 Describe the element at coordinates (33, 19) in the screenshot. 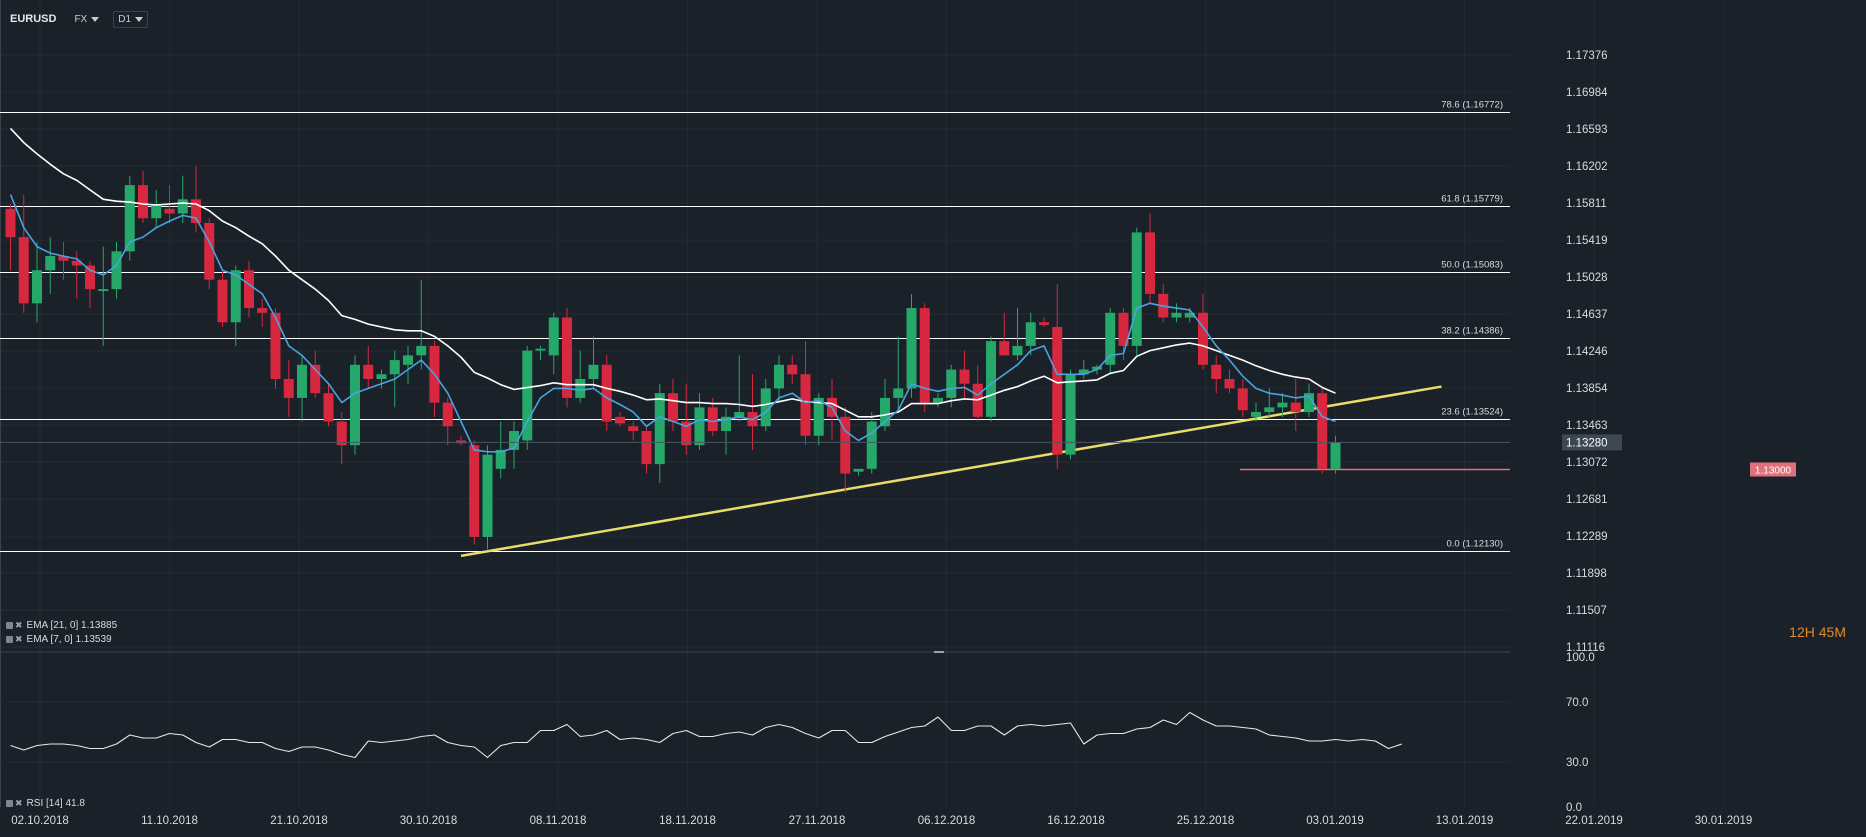

I see `symbol-label: EURUSD` at that location.